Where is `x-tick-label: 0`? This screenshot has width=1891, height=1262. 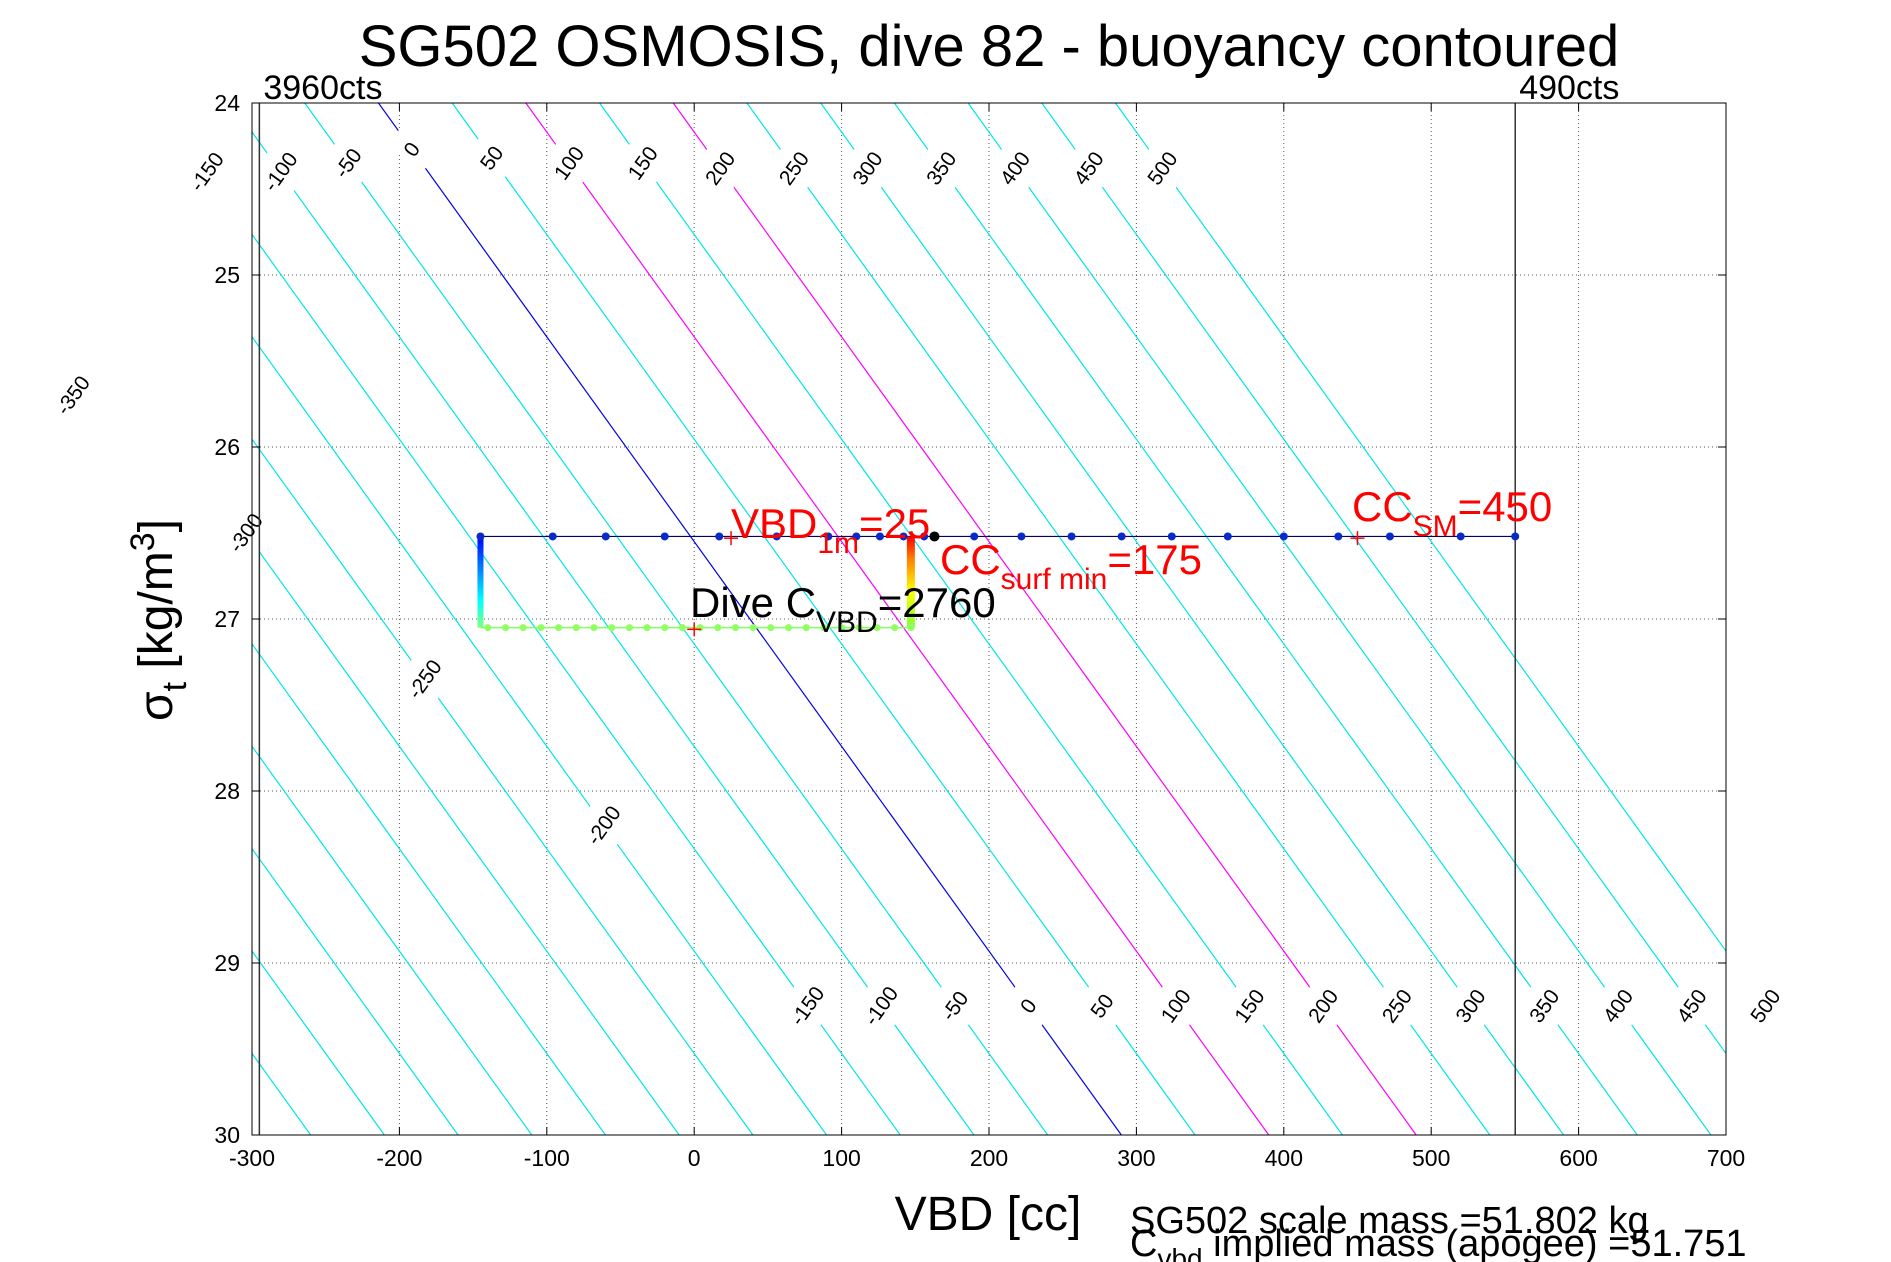
x-tick-label: 0 is located at coordinates (694, 1158).